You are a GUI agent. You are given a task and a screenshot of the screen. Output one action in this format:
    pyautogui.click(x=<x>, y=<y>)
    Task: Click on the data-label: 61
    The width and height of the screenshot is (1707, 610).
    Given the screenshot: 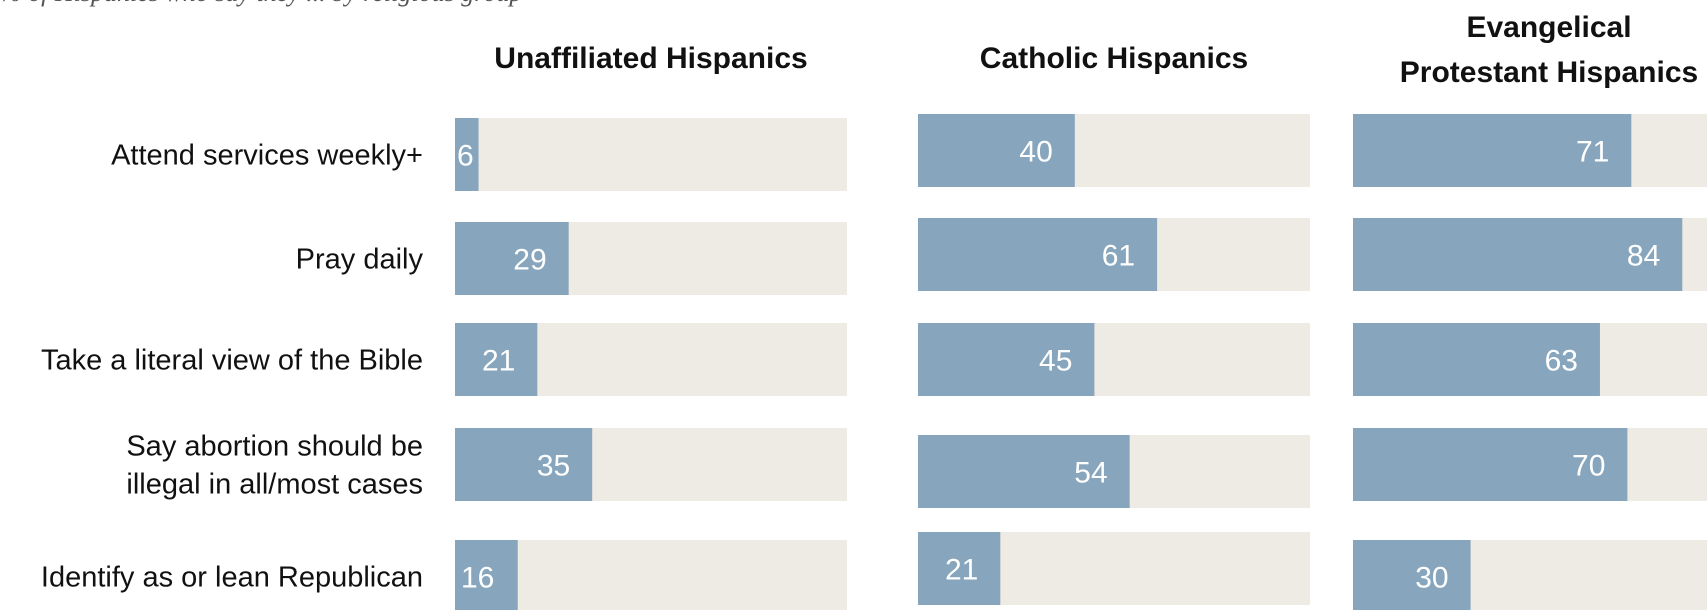 What is the action you would take?
    pyautogui.click(x=1118, y=256)
    